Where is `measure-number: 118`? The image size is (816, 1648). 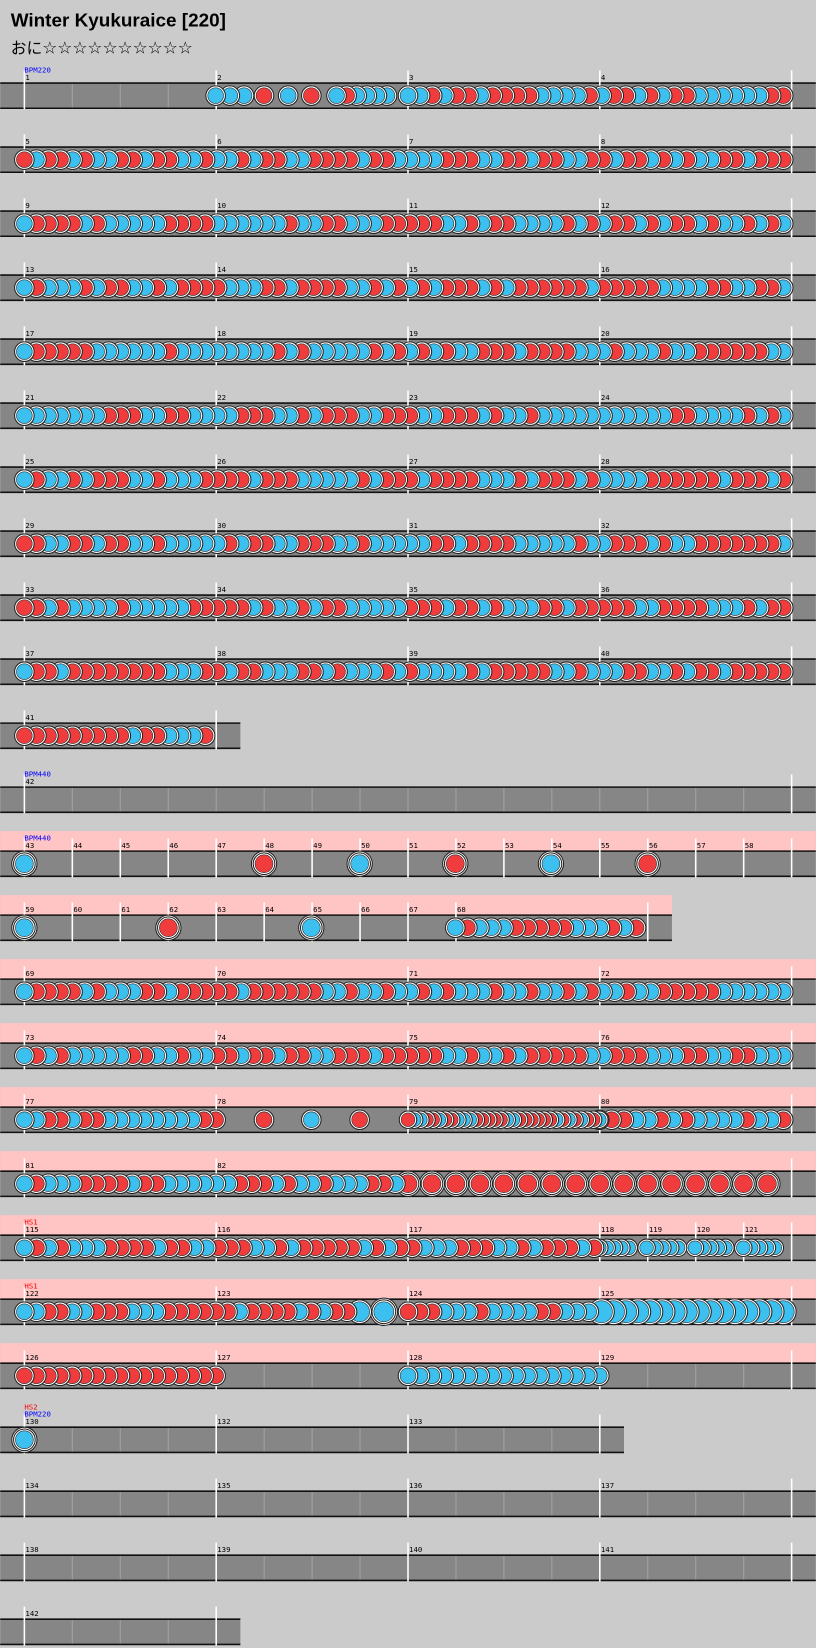
measure-number: 118 is located at coordinates (607, 1229).